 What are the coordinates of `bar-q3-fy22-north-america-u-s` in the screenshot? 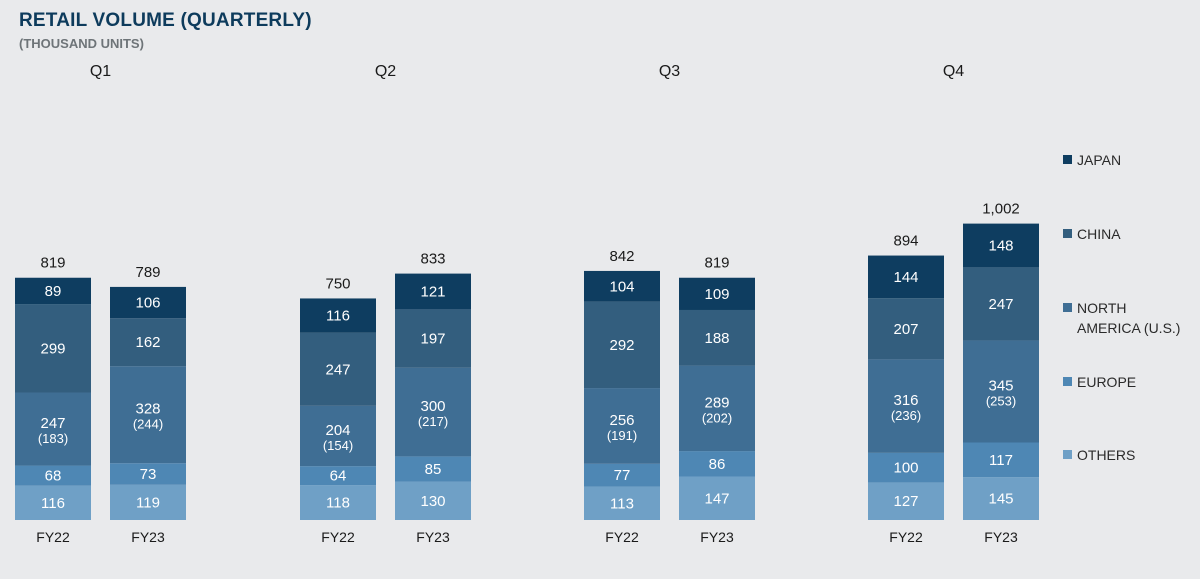 It's located at (622, 426).